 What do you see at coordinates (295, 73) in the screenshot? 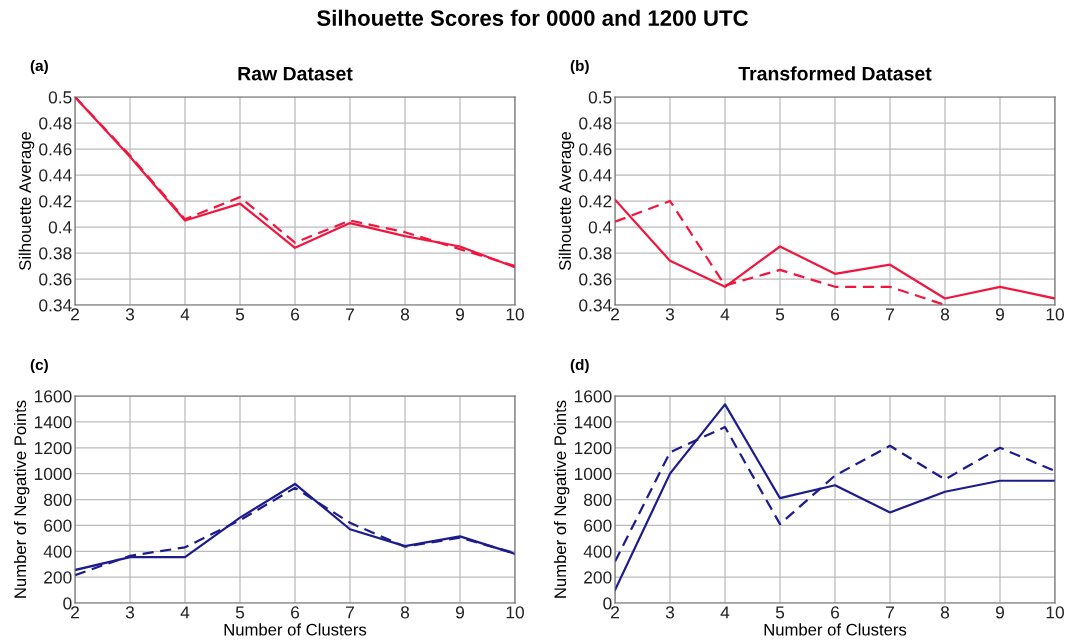
I see `chart-title: Raw Dataset` at bounding box center [295, 73].